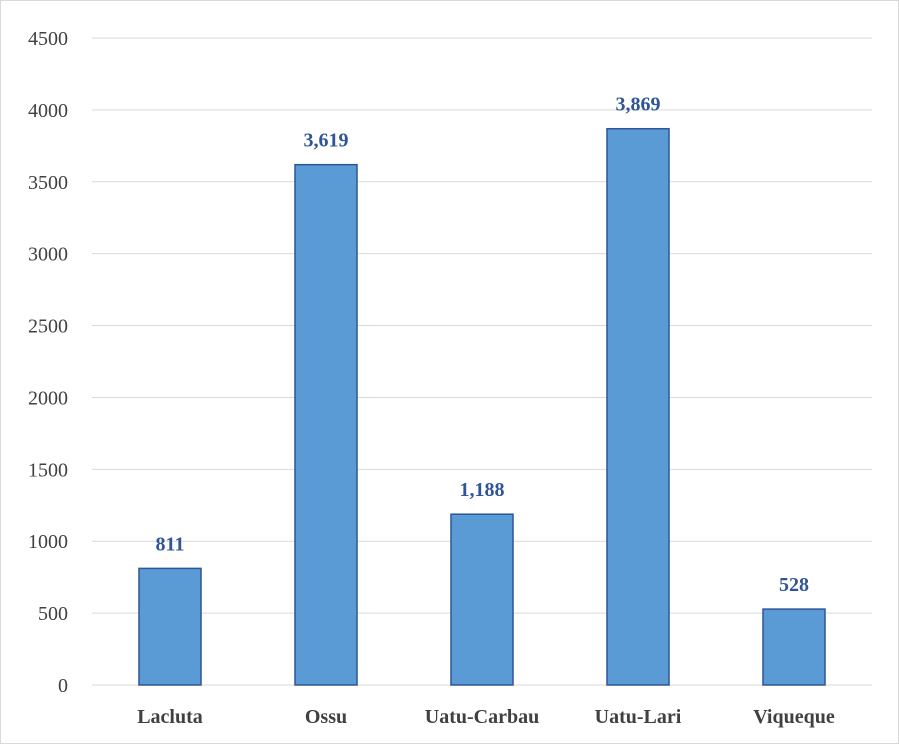 The width and height of the screenshot is (899, 744). What do you see at coordinates (794, 647) in the screenshot?
I see `bar-viqueque` at bounding box center [794, 647].